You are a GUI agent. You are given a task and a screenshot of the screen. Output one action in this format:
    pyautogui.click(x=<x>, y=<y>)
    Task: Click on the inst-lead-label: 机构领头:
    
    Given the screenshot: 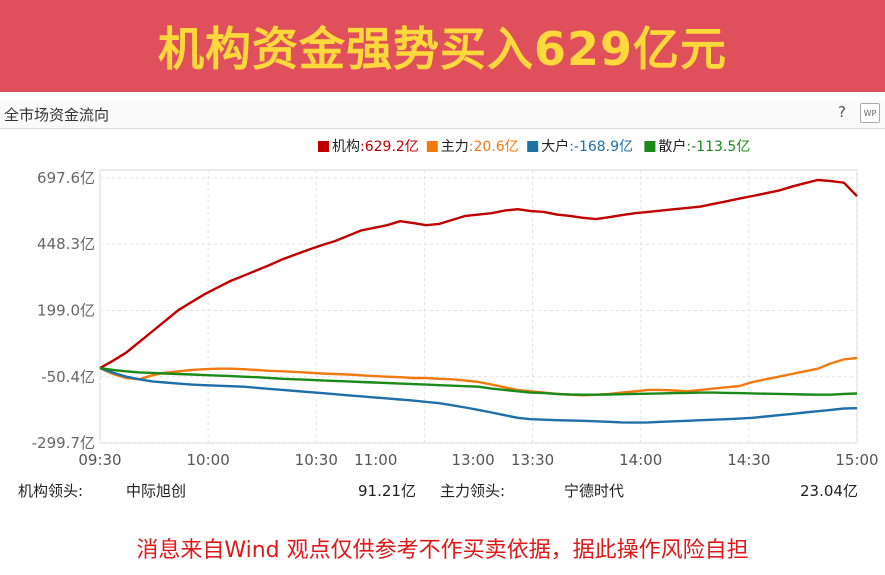 What is the action you would take?
    pyautogui.click(x=51, y=491)
    